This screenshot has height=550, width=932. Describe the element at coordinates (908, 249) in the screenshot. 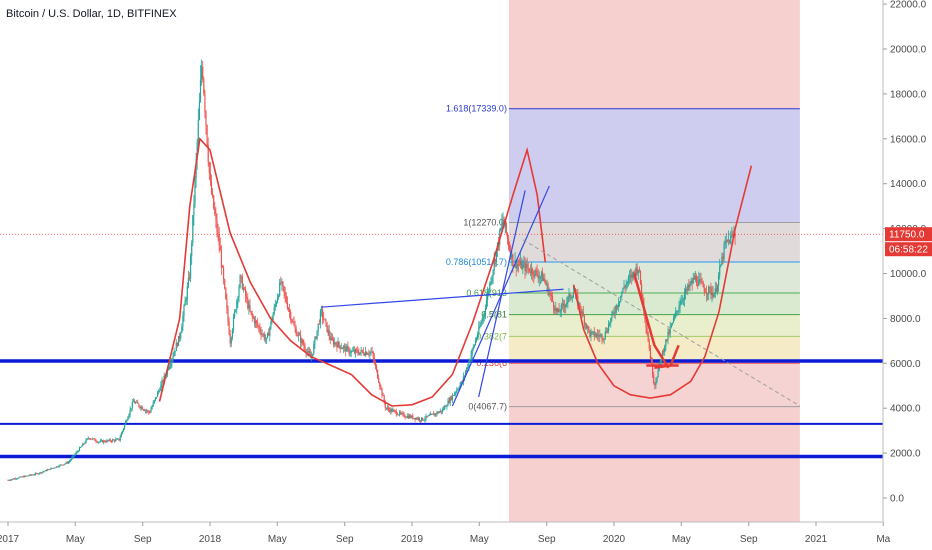

I see `countdown-badge` at that location.